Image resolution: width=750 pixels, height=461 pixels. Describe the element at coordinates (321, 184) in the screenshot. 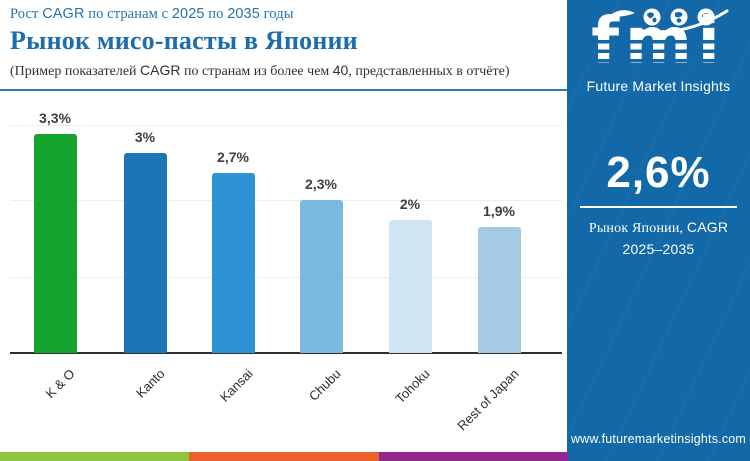

I see `bar-value-label: 2,3%` at that location.